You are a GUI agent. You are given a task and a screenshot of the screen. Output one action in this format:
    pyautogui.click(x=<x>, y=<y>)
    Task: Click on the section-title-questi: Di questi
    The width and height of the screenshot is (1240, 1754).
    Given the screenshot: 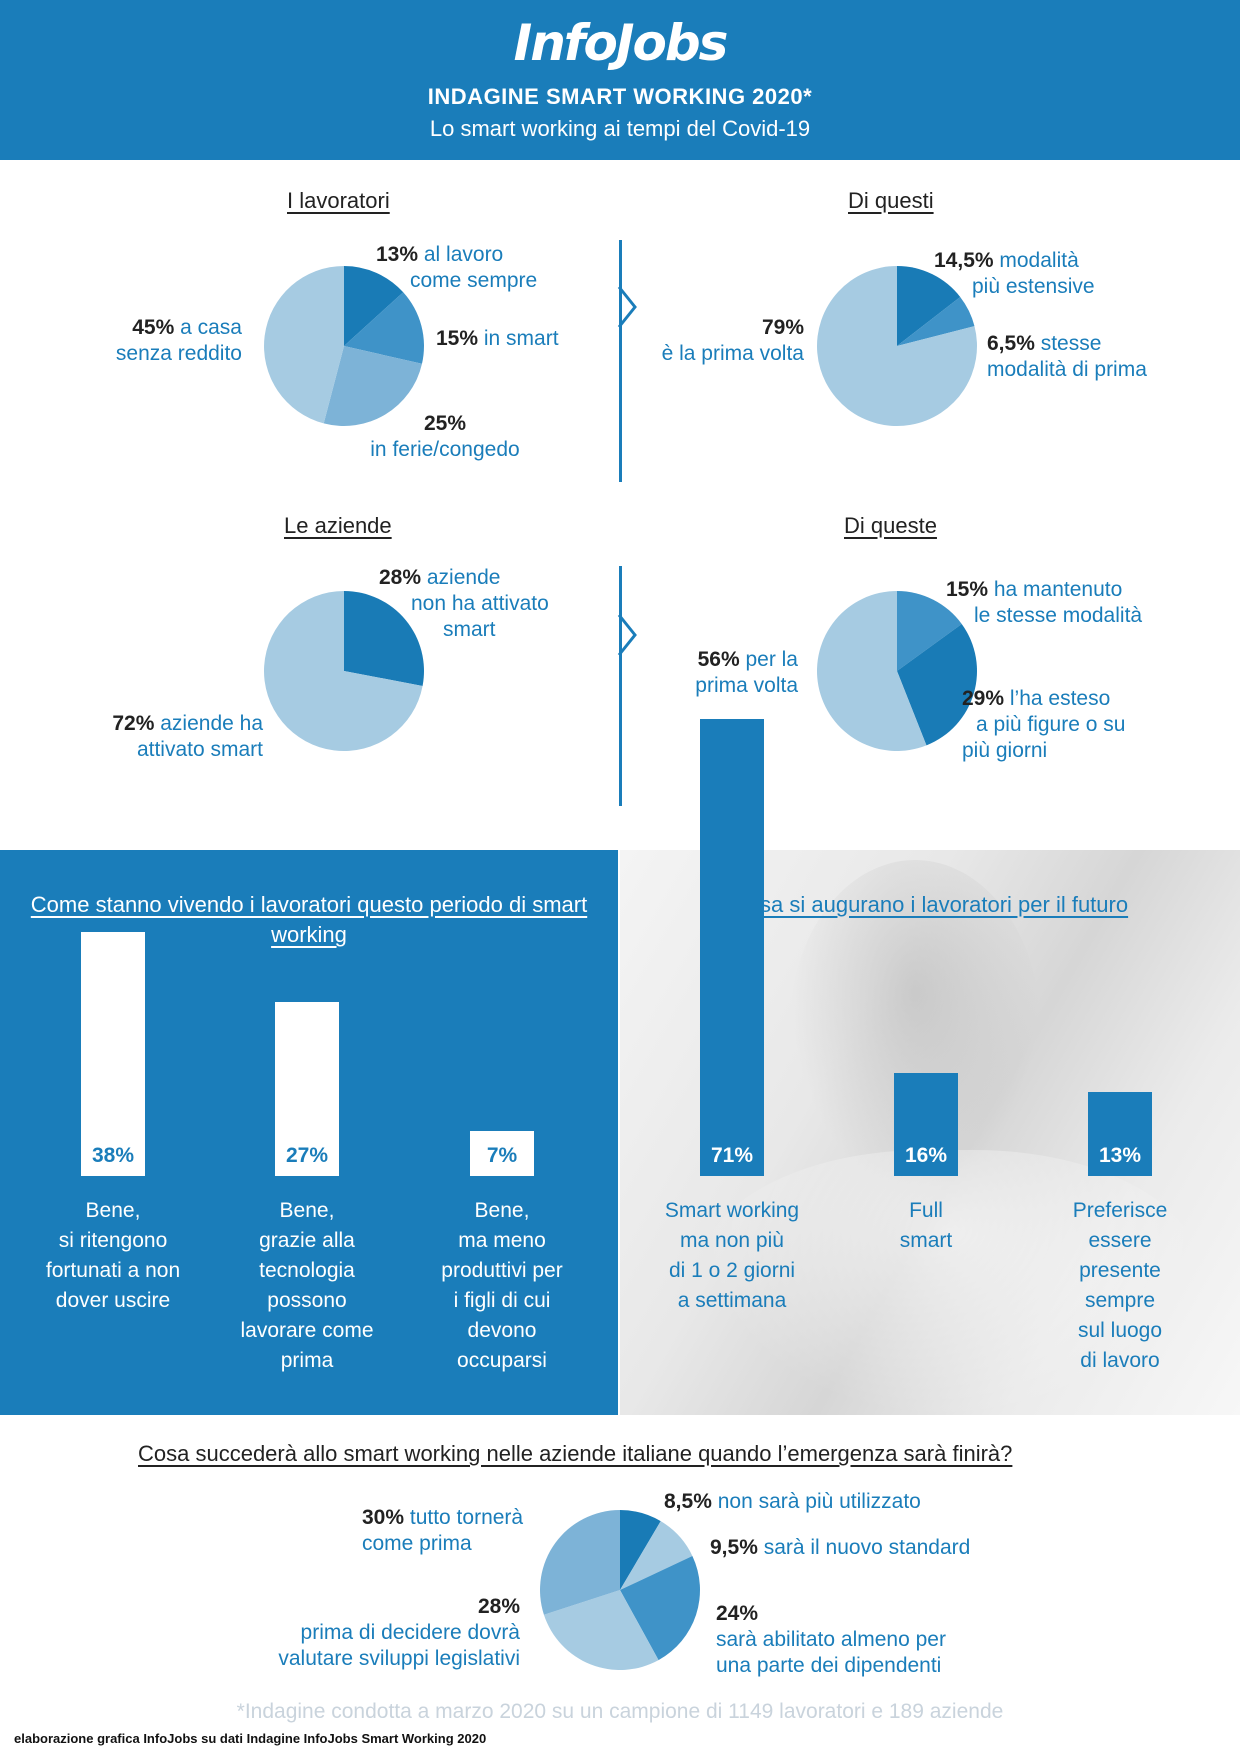 What is the action you would take?
    pyautogui.click(x=891, y=200)
    